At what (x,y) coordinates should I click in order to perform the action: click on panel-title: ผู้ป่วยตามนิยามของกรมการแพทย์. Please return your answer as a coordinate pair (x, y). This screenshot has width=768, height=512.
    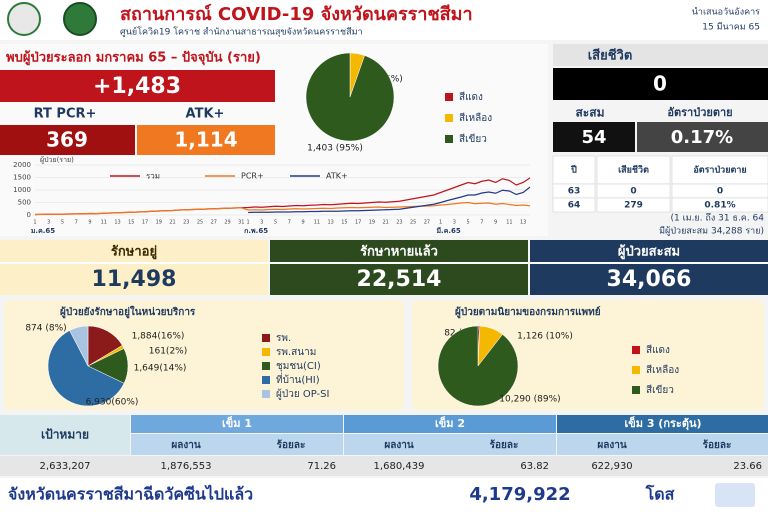
    Looking at the image, I should click on (528, 312).